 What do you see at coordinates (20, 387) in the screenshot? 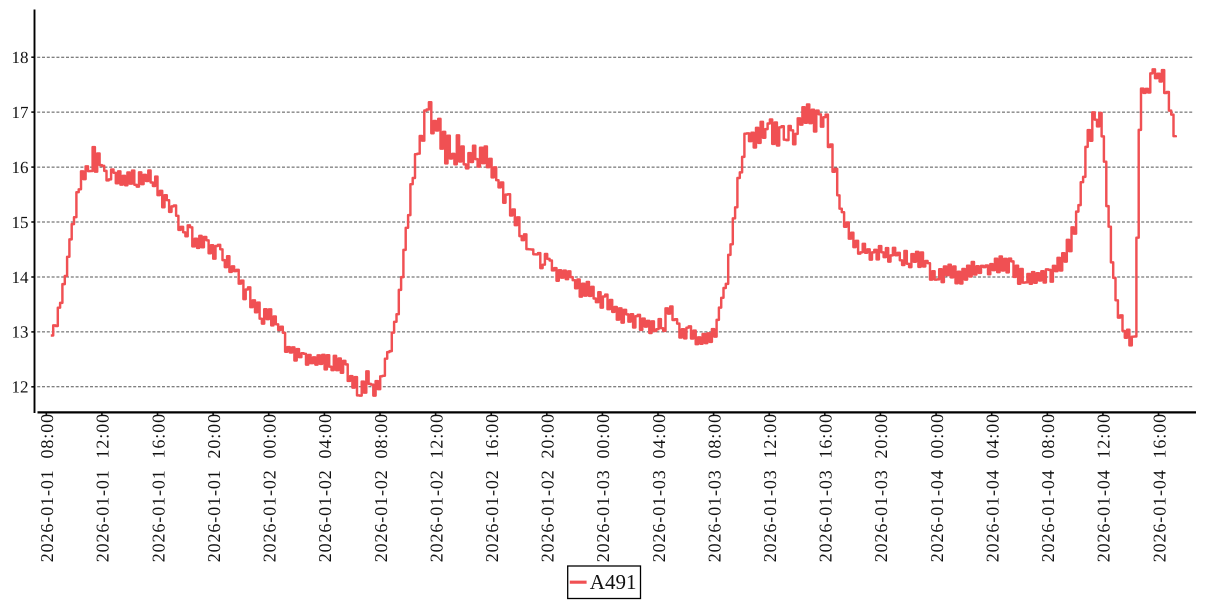
I see `svg-text: 12` at bounding box center [20, 387].